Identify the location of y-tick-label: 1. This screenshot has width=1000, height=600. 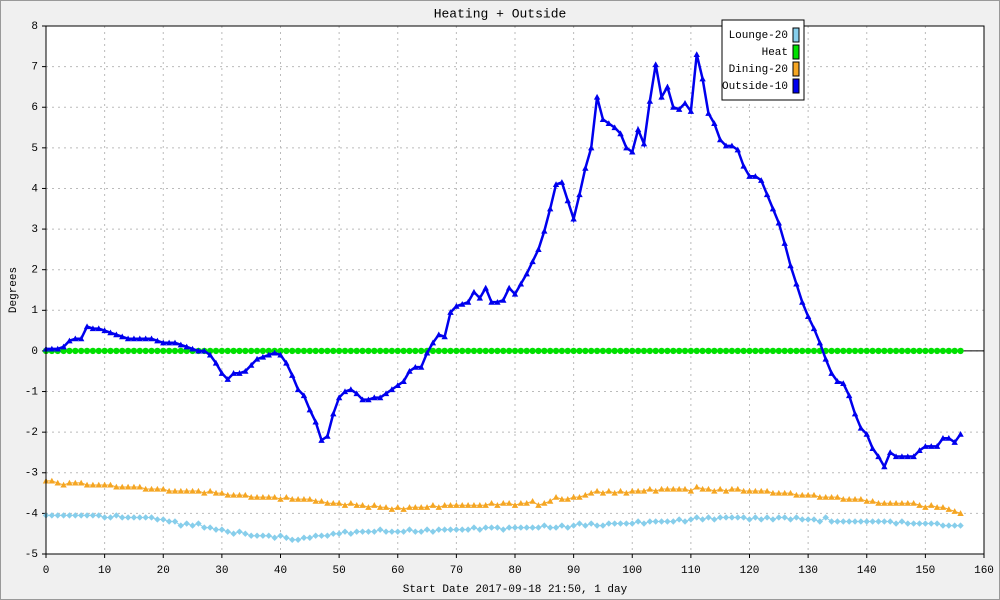
(34, 311).